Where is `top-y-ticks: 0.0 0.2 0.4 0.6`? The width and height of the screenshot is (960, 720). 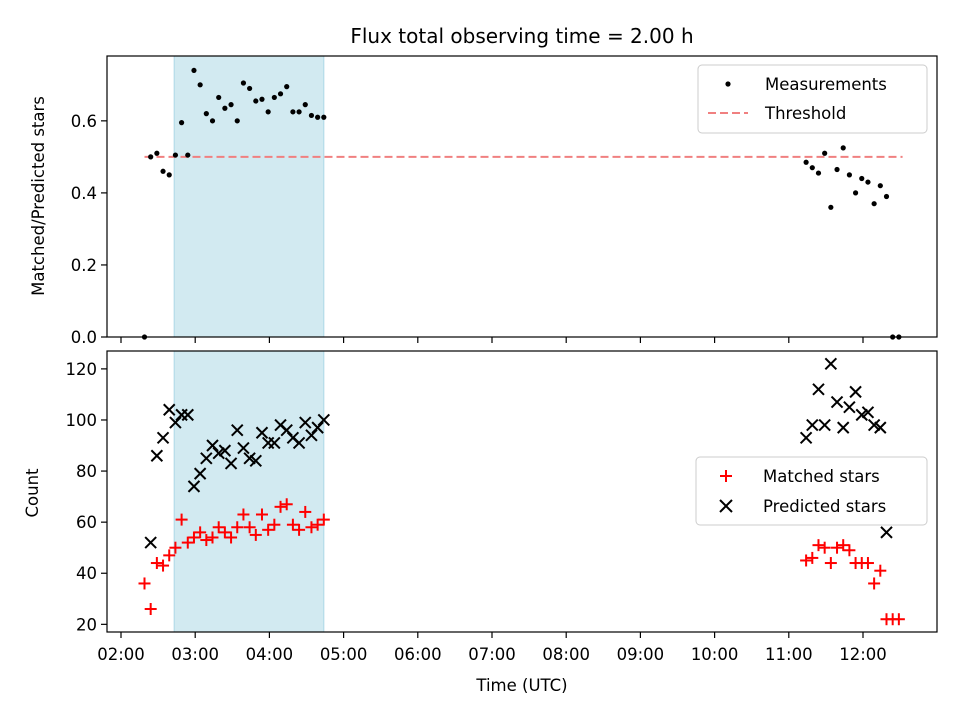
top-y-ticks: 0.0 0.2 0.4 0.6 is located at coordinates (89, 229).